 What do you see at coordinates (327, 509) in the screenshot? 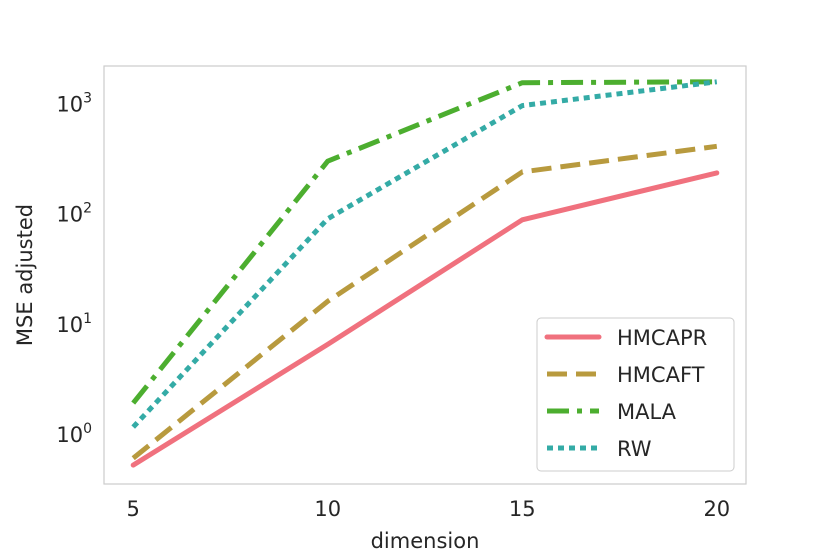
I see `x-tick-label: 10` at bounding box center [327, 509].